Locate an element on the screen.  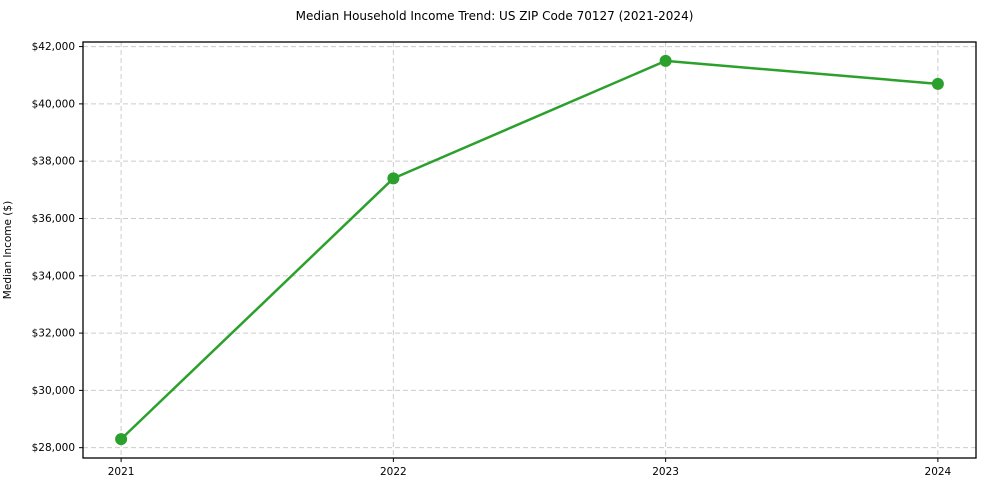
y-tick-label: $36,000 is located at coordinates (53, 219).